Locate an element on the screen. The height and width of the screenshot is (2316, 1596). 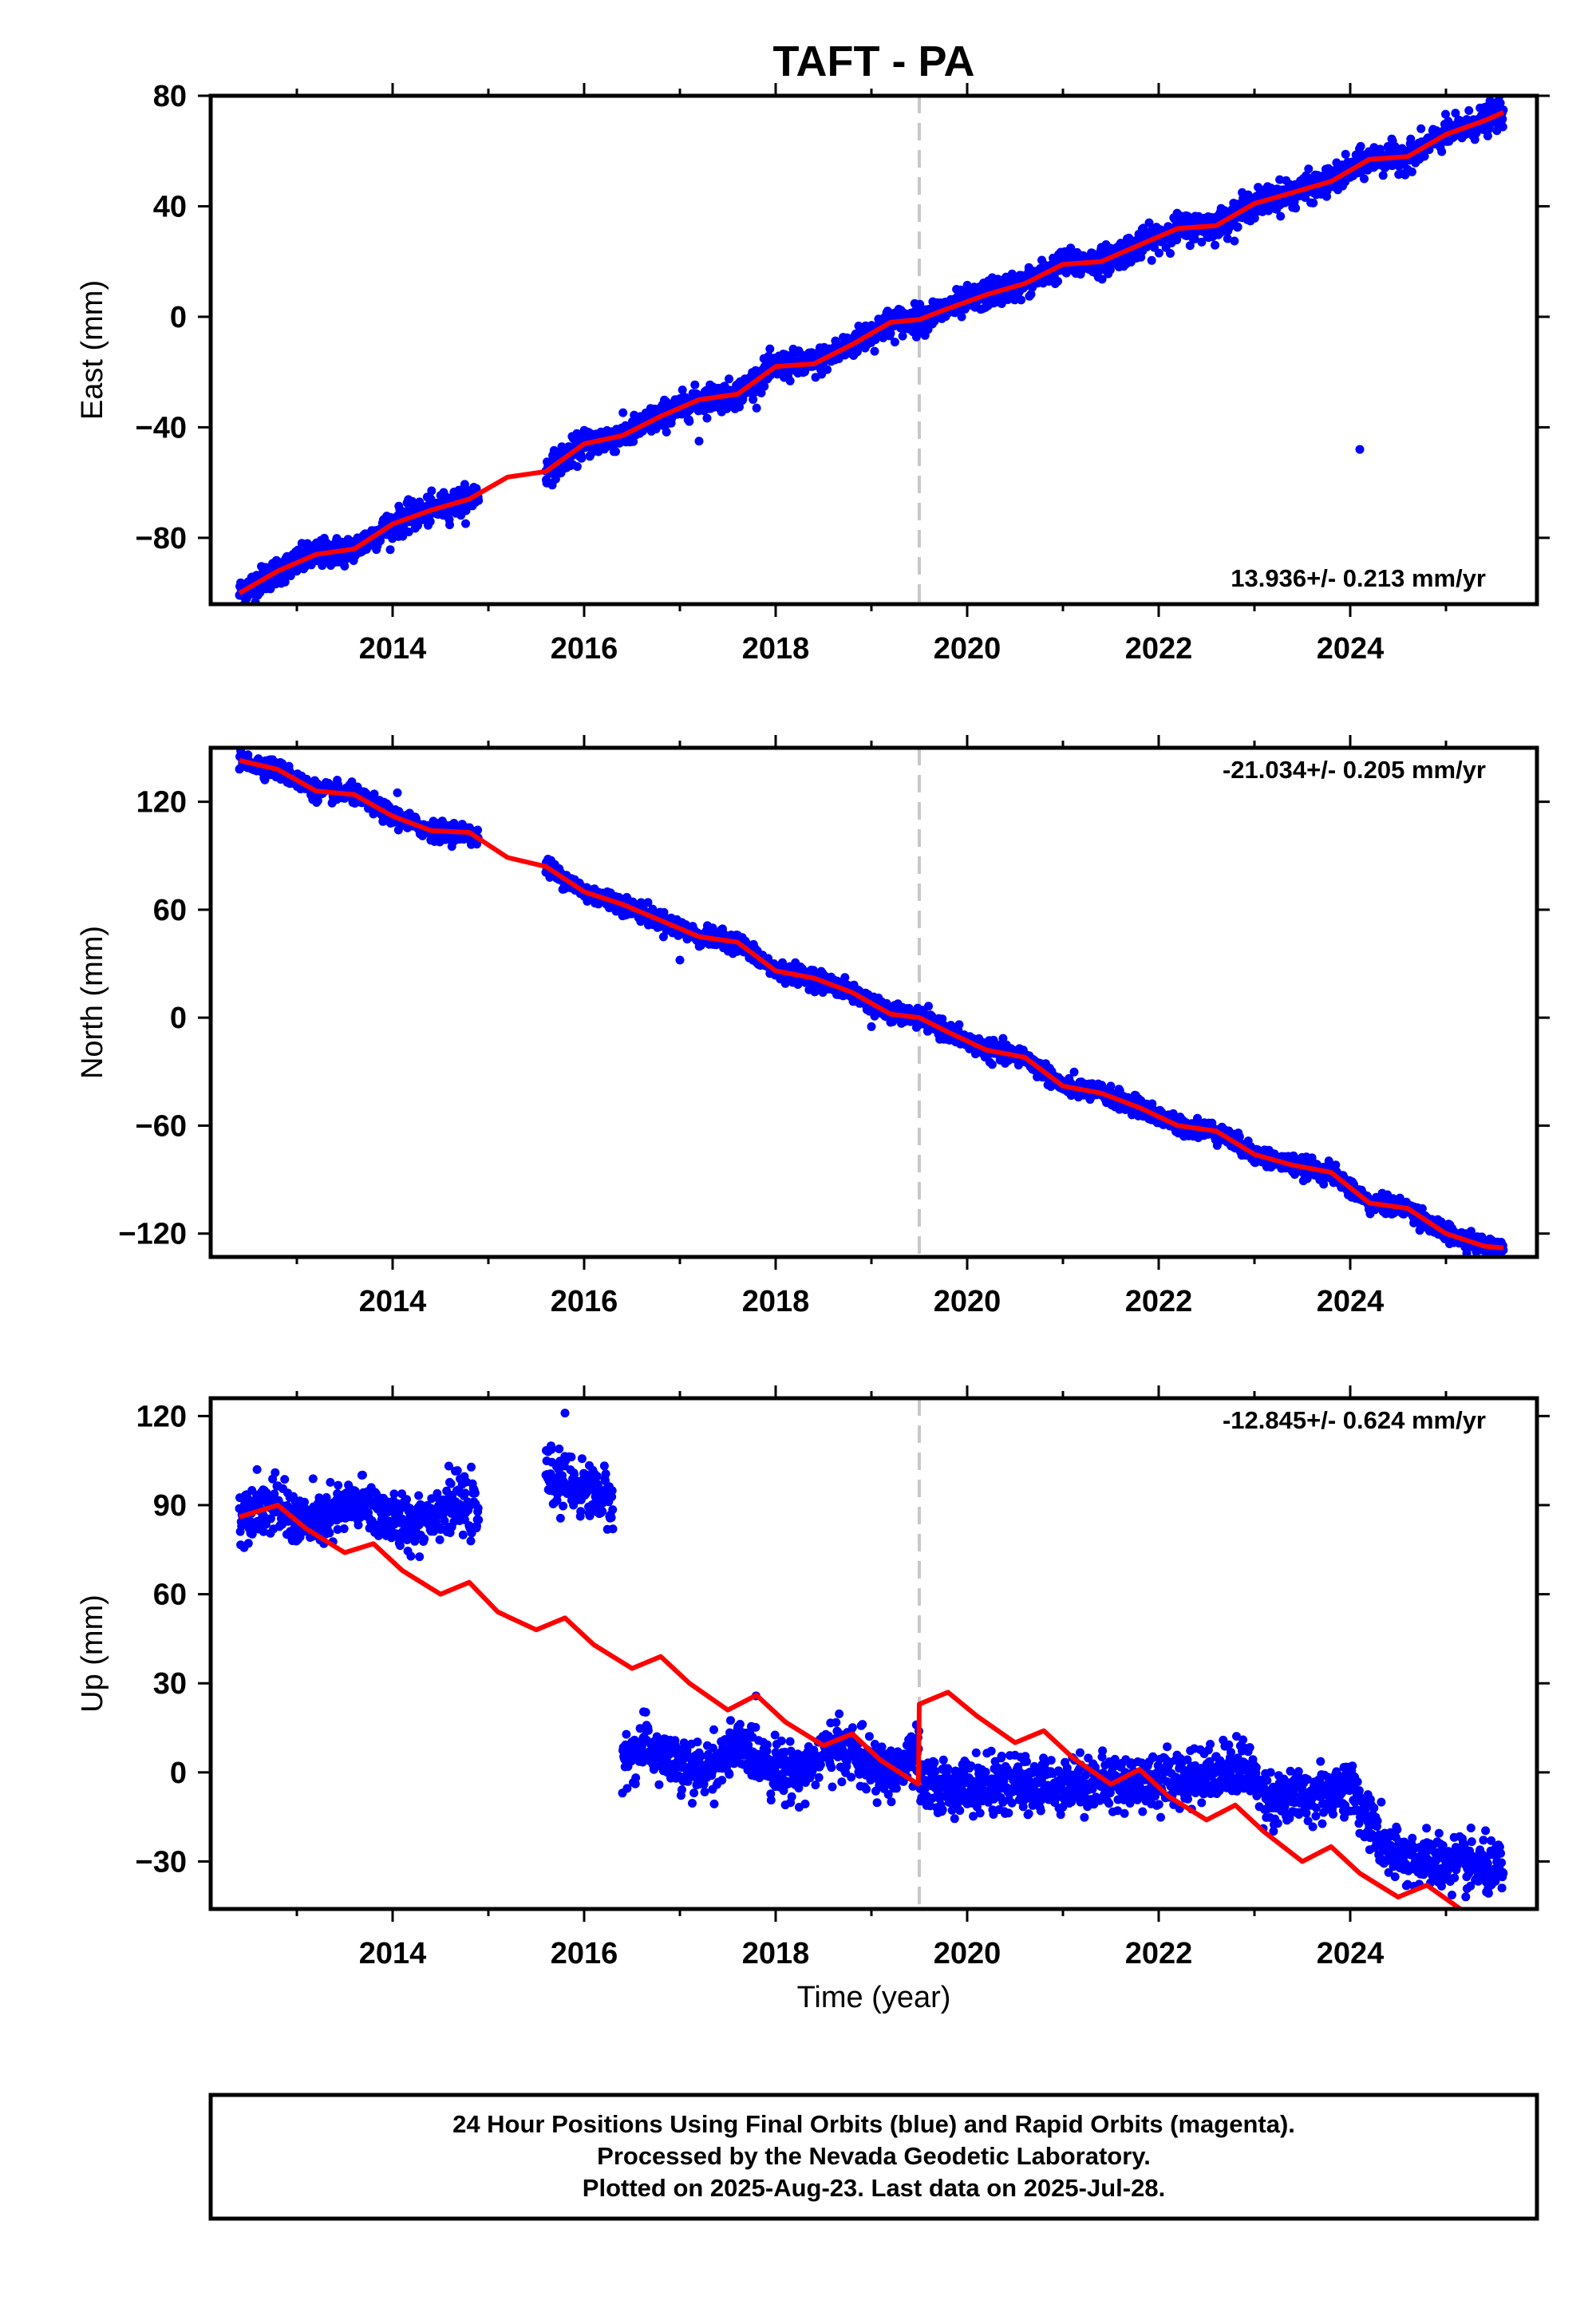
y-tick-label: 40 is located at coordinates (170, 207).